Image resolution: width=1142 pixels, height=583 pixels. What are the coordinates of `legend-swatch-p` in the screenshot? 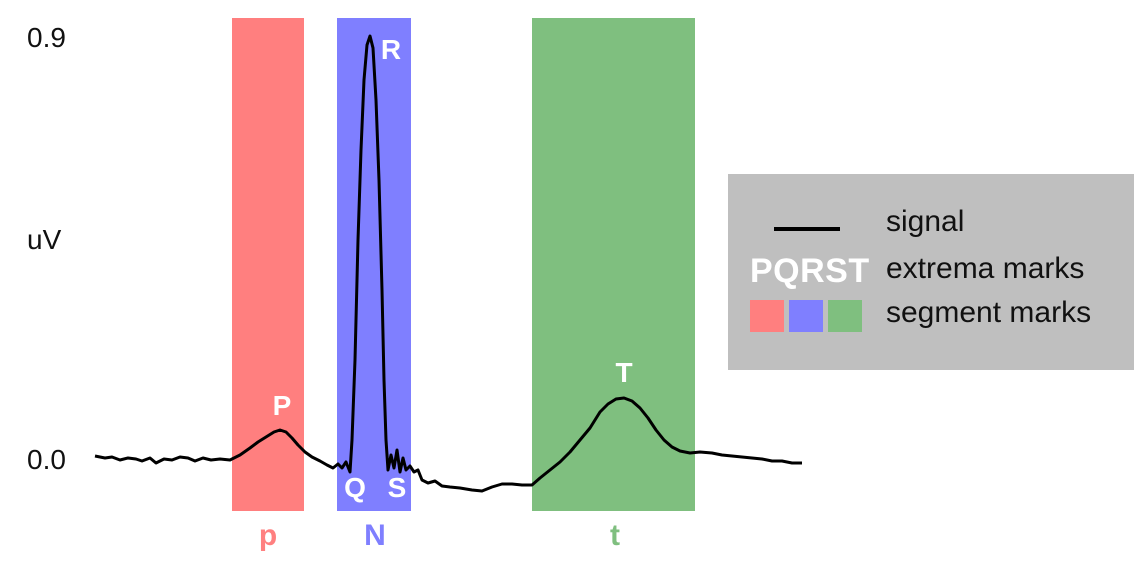 It's located at (767, 316).